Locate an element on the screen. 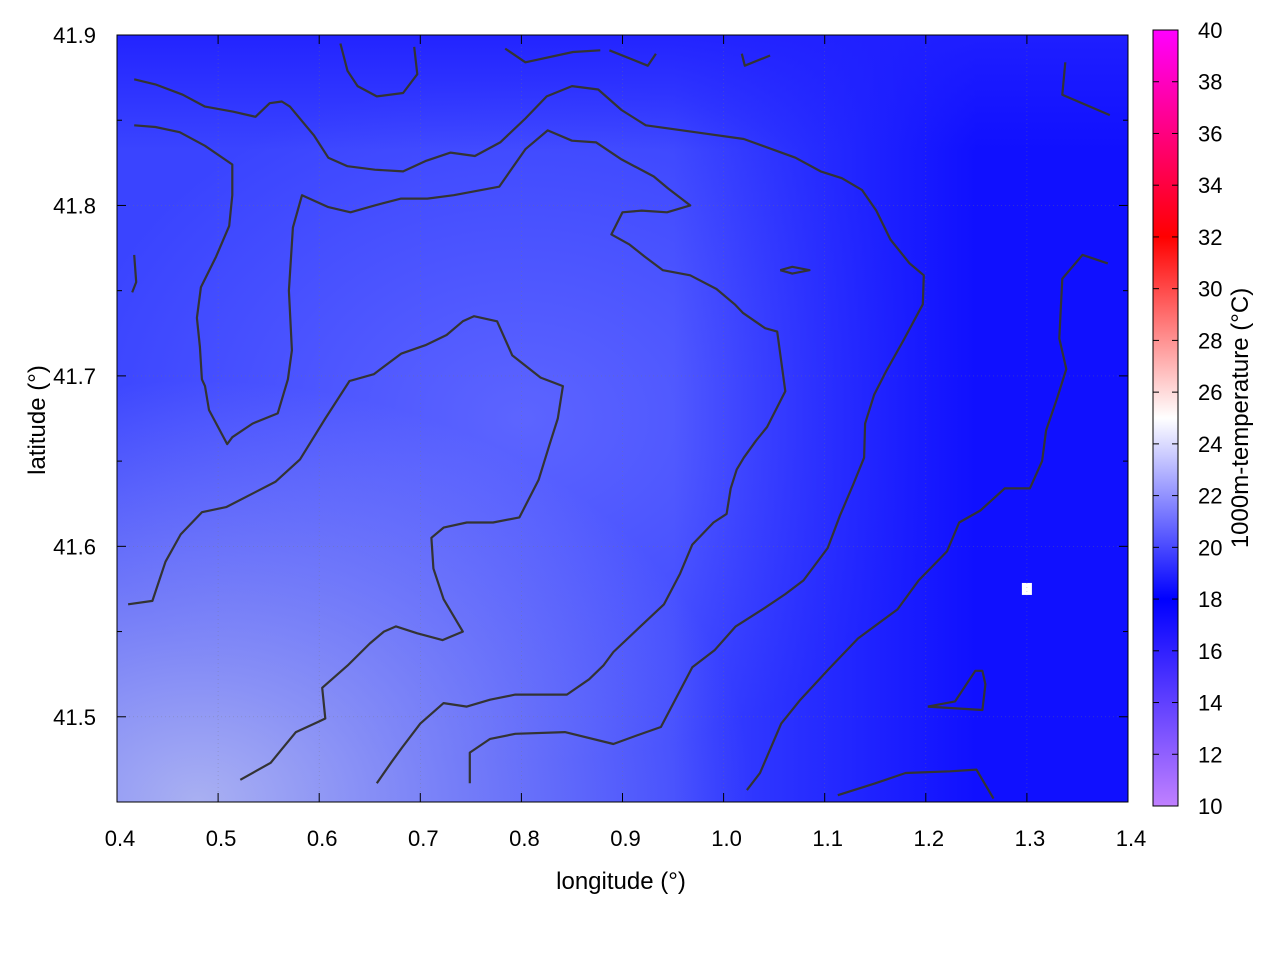 This screenshot has width=1280, height=960. colorbar-tick-label: 14 is located at coordinates (1210, 703).